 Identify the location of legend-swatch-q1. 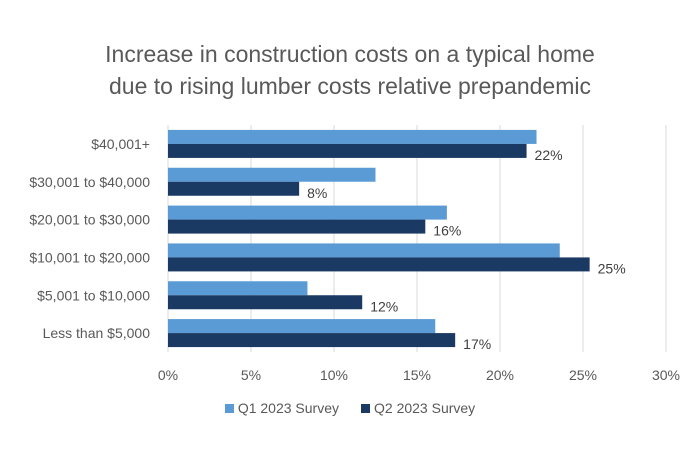
(229, 408).